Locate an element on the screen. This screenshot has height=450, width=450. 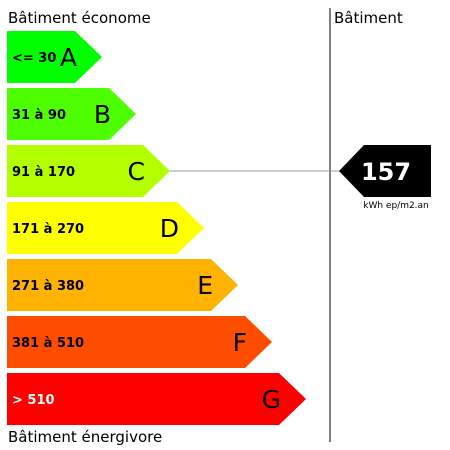
value-indicator-arrow is located at coordinates (385, 171).